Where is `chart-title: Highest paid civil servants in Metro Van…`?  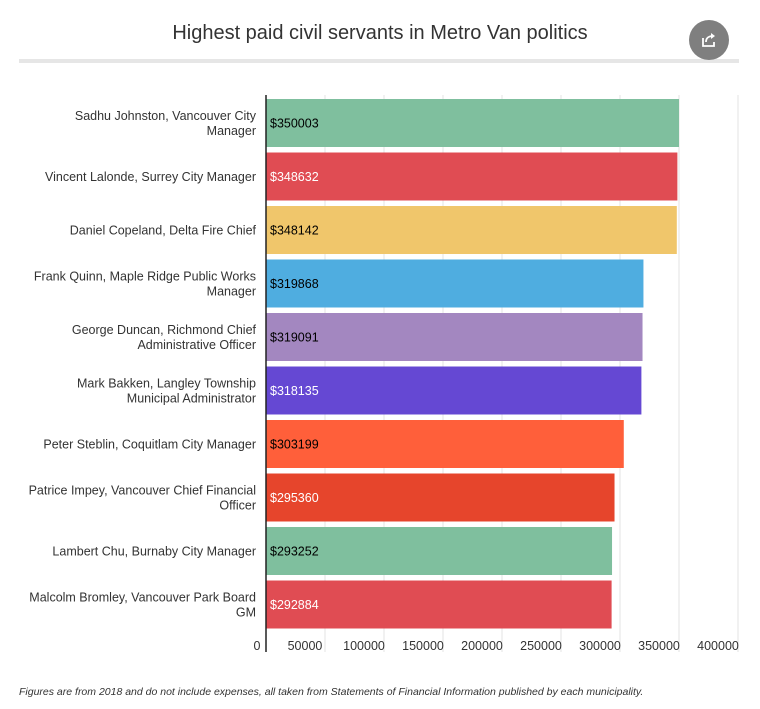 chart-title: Highest paid civil servants in Metro Van… is located at coordinates (380, 33).